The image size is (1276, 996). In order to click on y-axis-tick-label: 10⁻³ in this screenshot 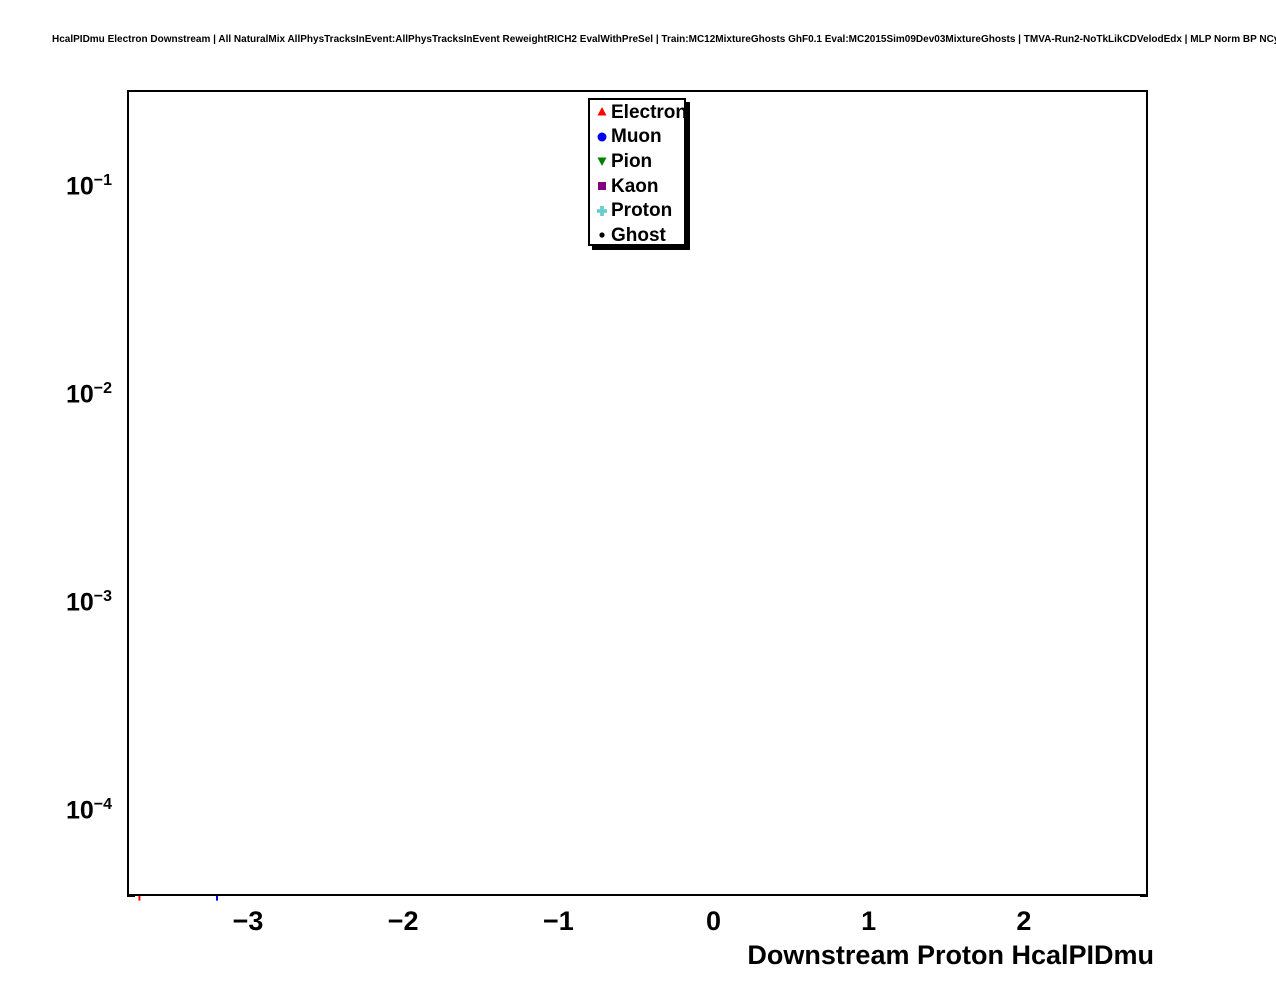, I will do `click(88, 602)`.